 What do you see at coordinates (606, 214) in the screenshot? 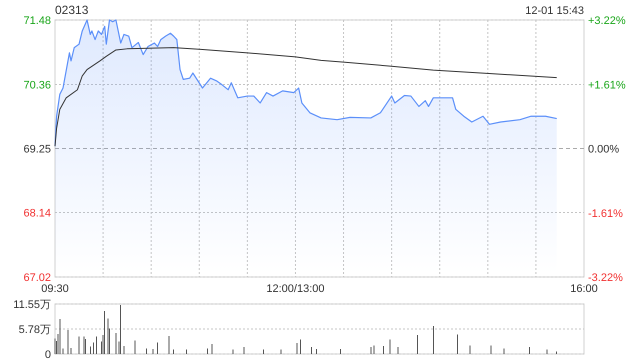
I see `y2-tick-label: -1.61%` at bounding box center [606, 214].